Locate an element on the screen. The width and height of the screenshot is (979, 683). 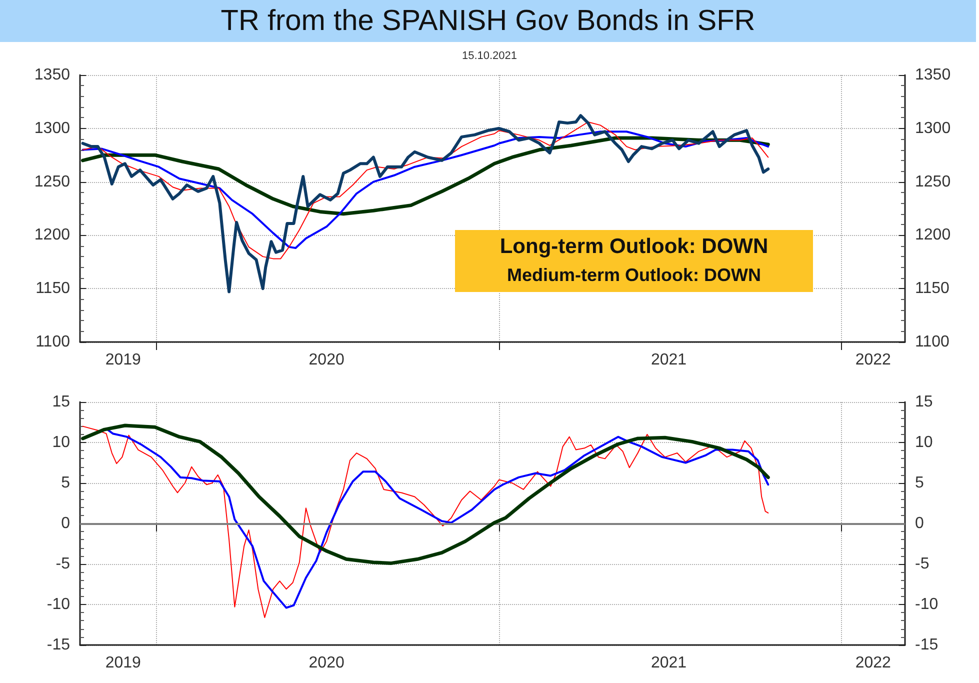
line-series is located at coordinates (425, 494).